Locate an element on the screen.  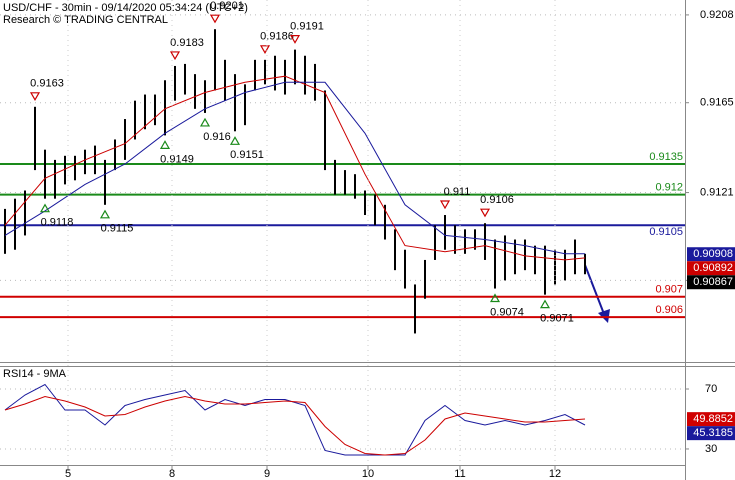
level-label: 0.9105 is located at coordinates (666, 232).